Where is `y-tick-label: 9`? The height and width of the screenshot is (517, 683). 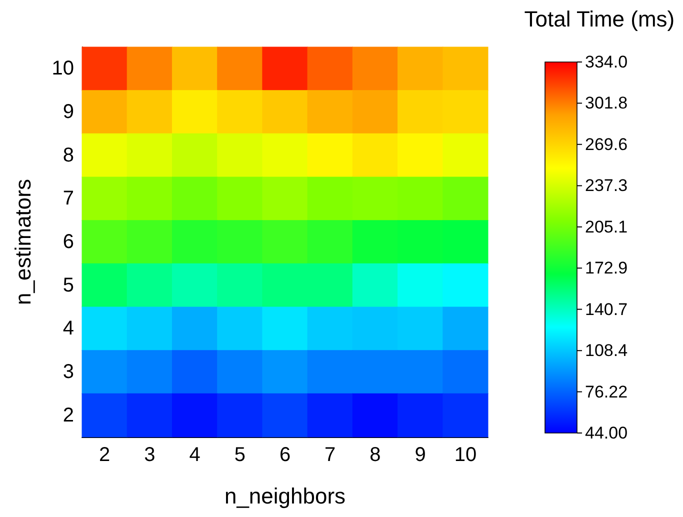
y-tick-label: 9 is located at coordinates (68, 112).